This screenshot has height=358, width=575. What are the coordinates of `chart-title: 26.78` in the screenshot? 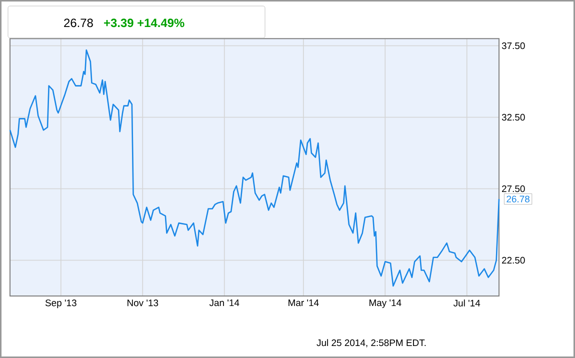 It's located at (78, 23).